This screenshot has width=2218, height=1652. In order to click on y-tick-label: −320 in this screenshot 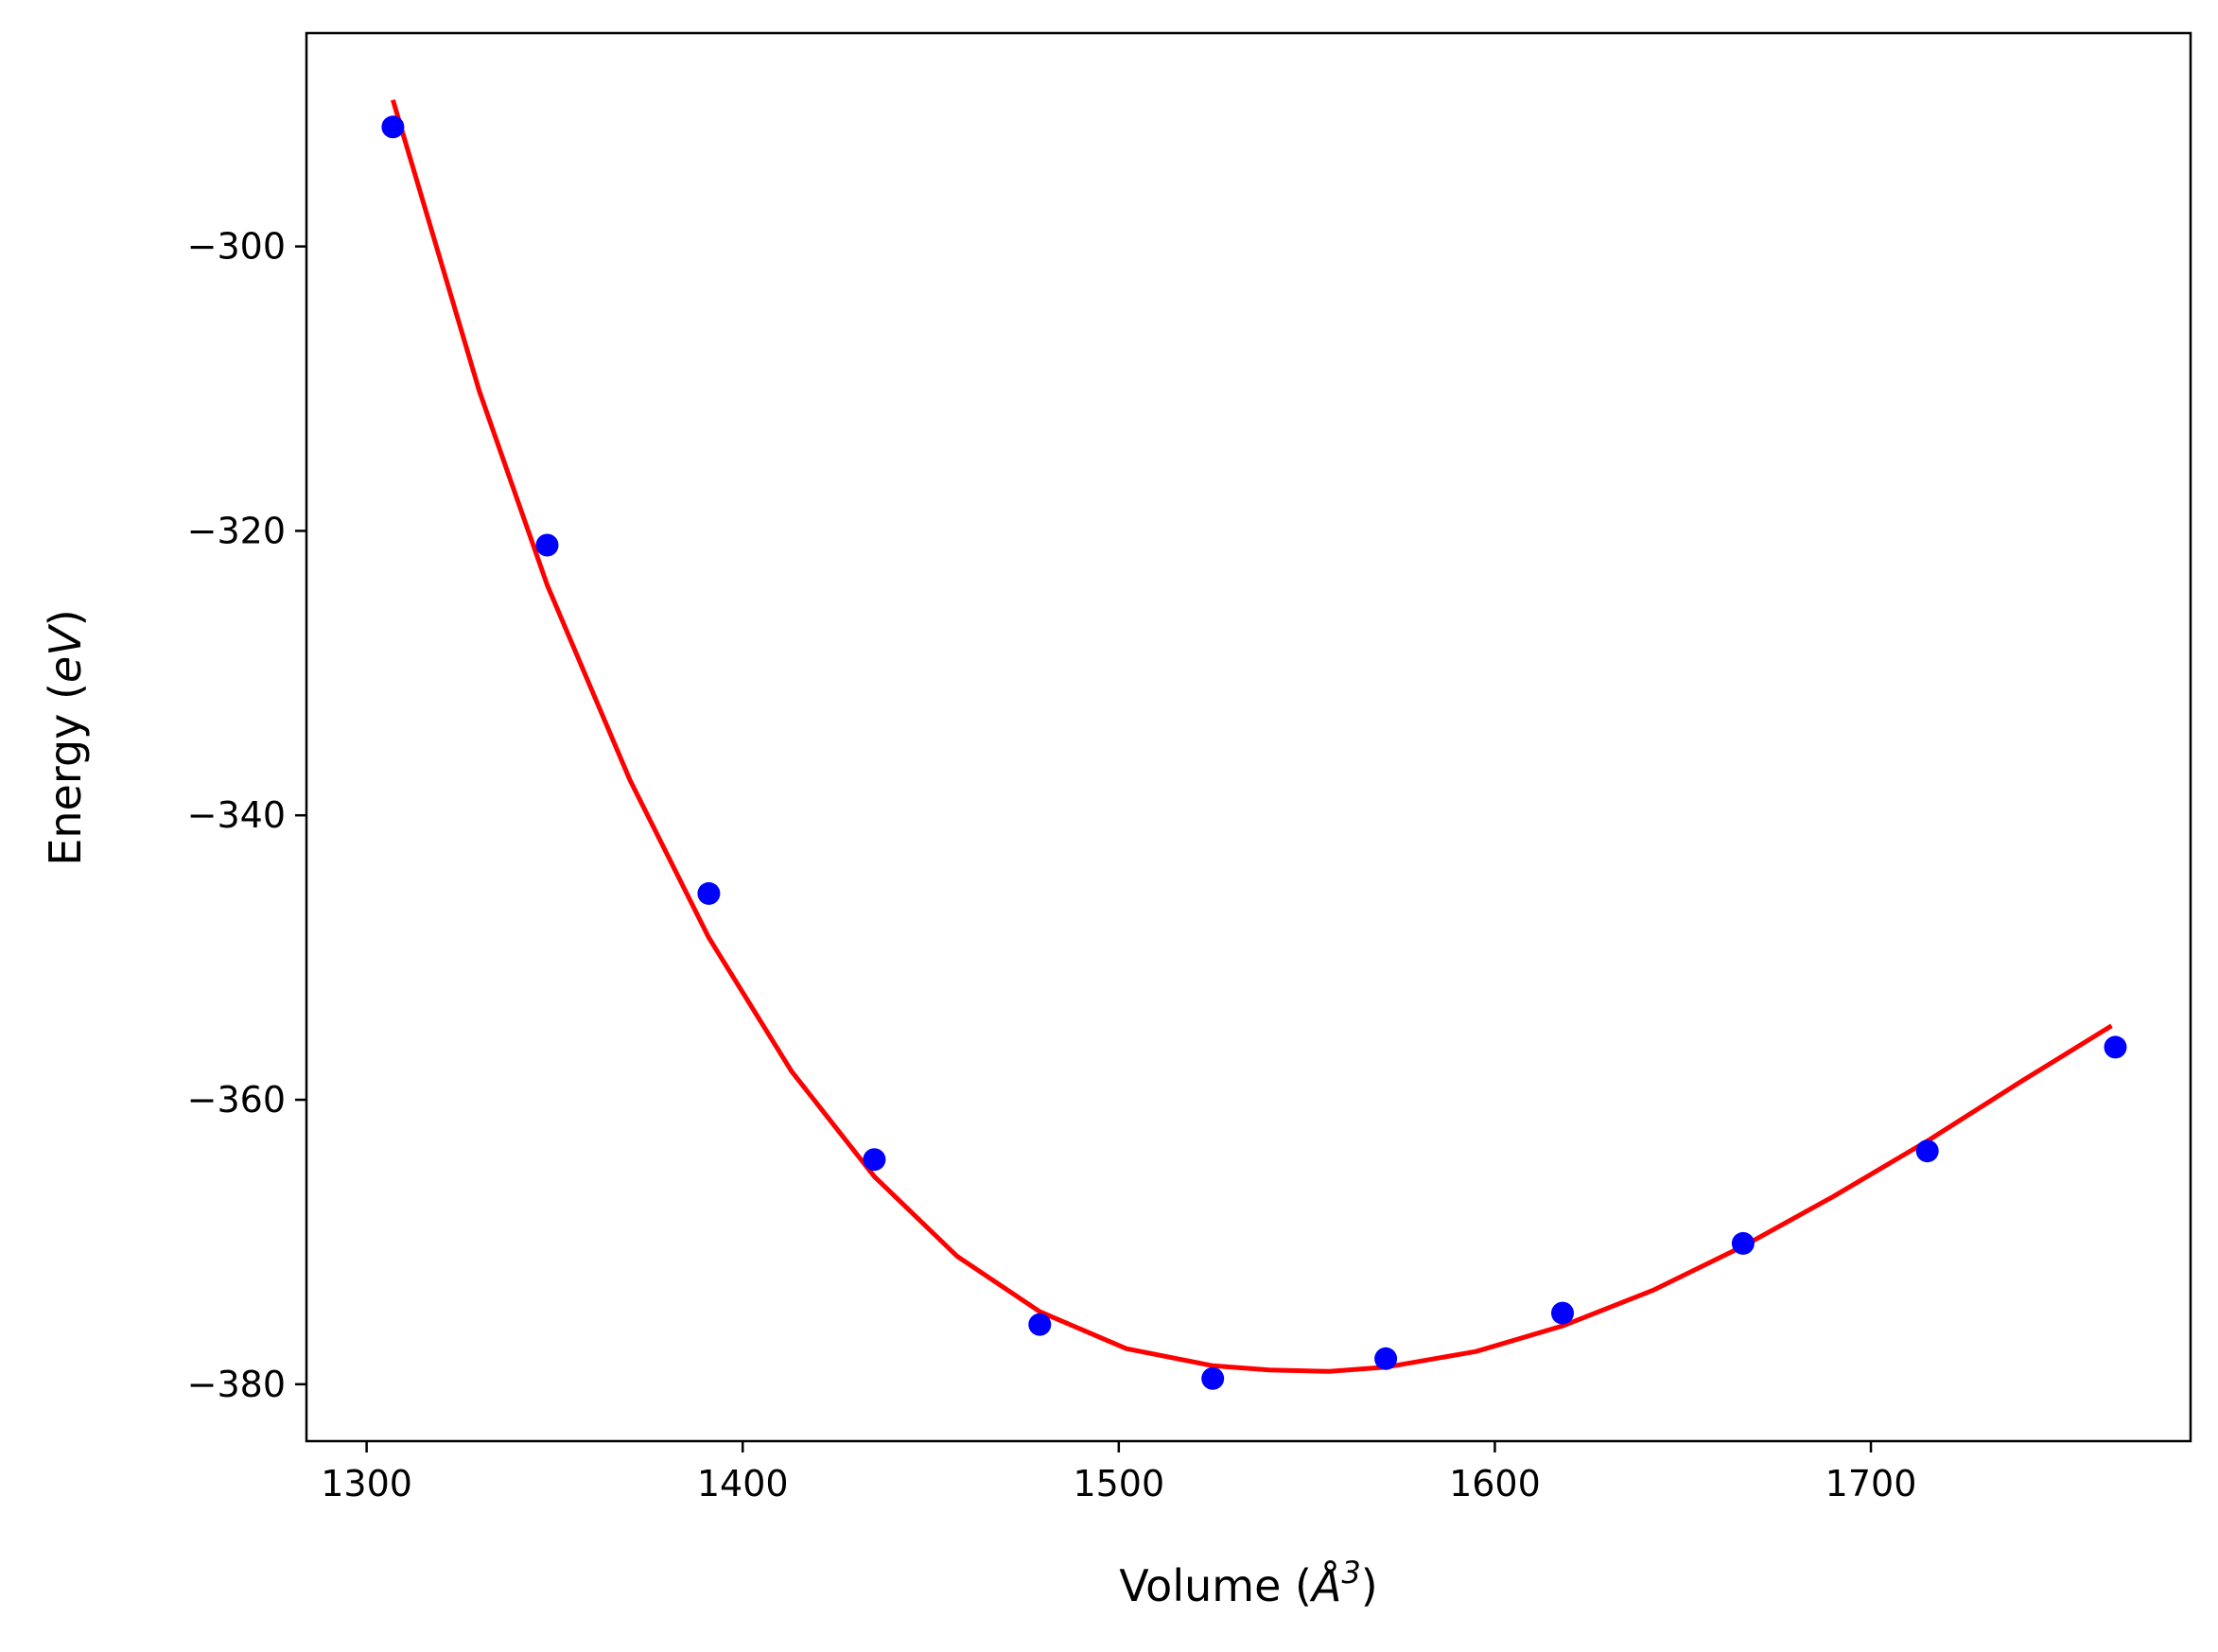, I will do `click(236, 531)`.